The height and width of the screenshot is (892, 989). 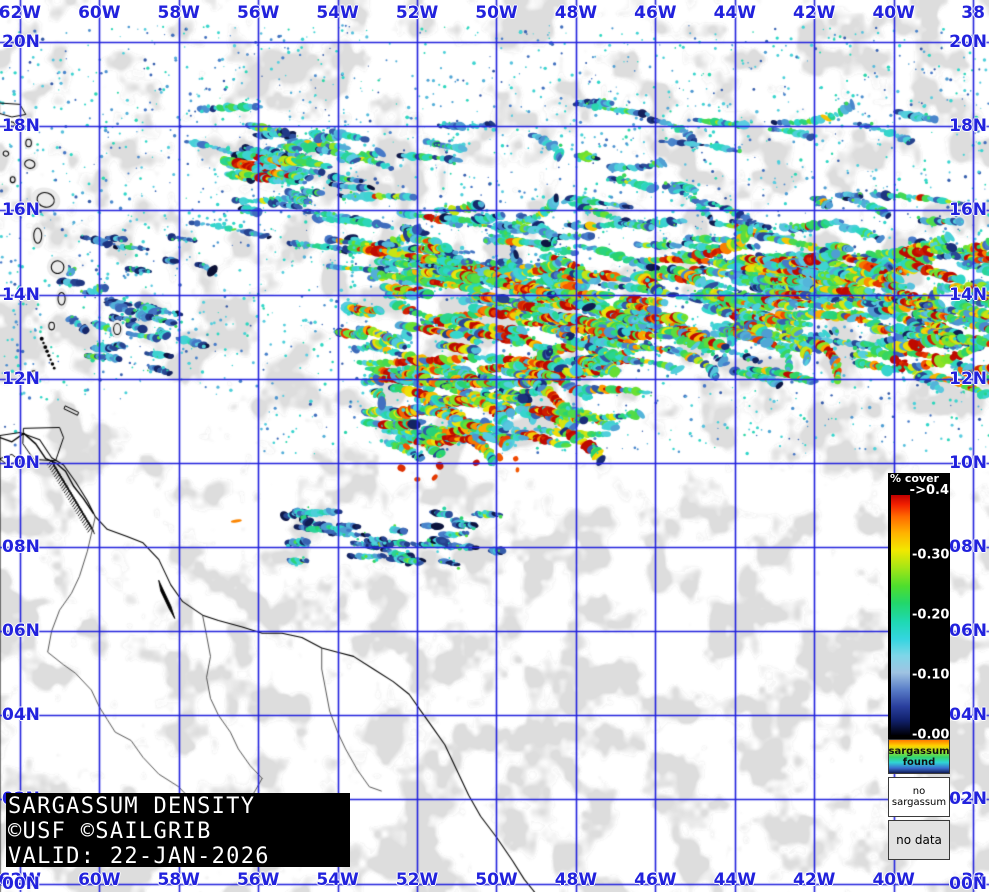 I want to click on legend-key-found-line2: found, so click(x=919, y=762).